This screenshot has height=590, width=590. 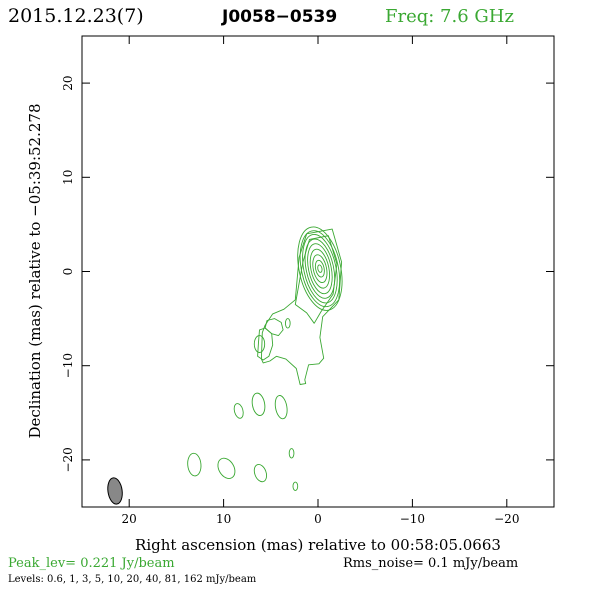 I want to click on x-tick-label: 20, so click(x=129, y=519).